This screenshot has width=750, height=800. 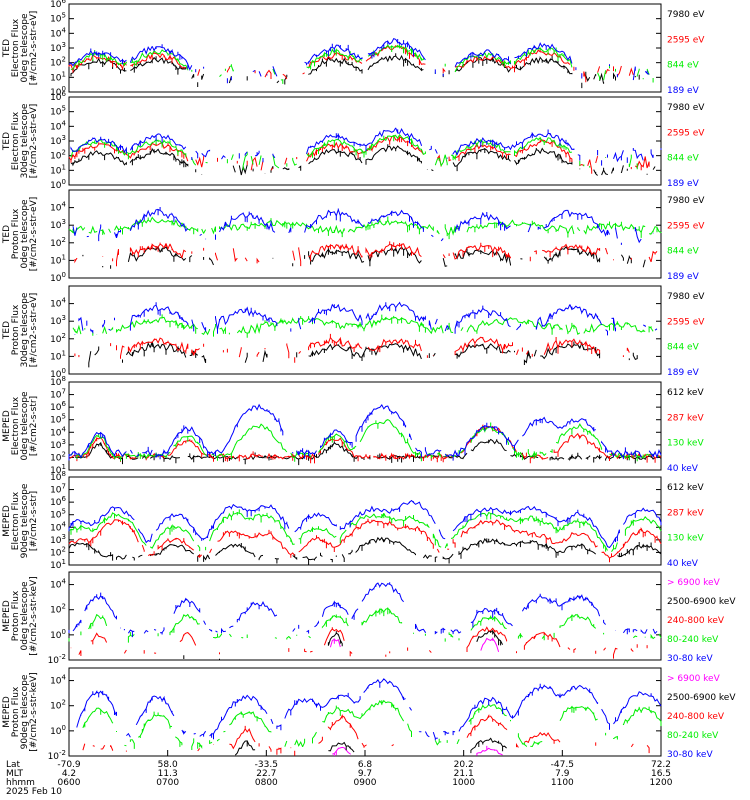 What do you see at coordinates (685, 539) in the screenshot?
I see `legend-entry: 130 keV` at bounding box center [685, 539].